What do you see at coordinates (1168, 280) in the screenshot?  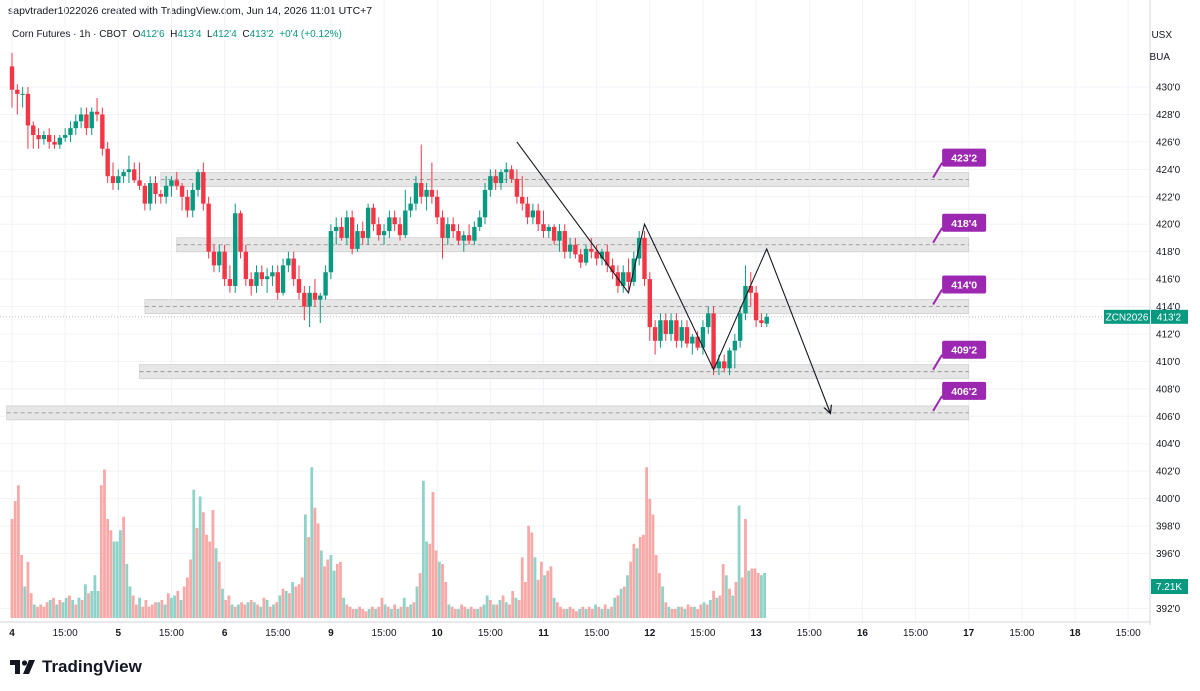 I see `price-tick-label: 416'0` at bounding box center [1168, 280].